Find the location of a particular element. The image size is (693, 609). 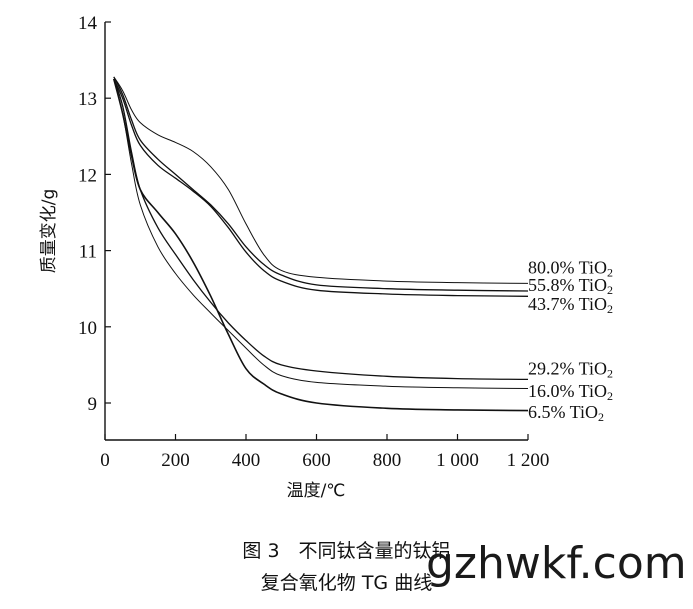

x-ticks: 0 200 400 600 800 1 000 1 200 is located at coordinates (324, 452).